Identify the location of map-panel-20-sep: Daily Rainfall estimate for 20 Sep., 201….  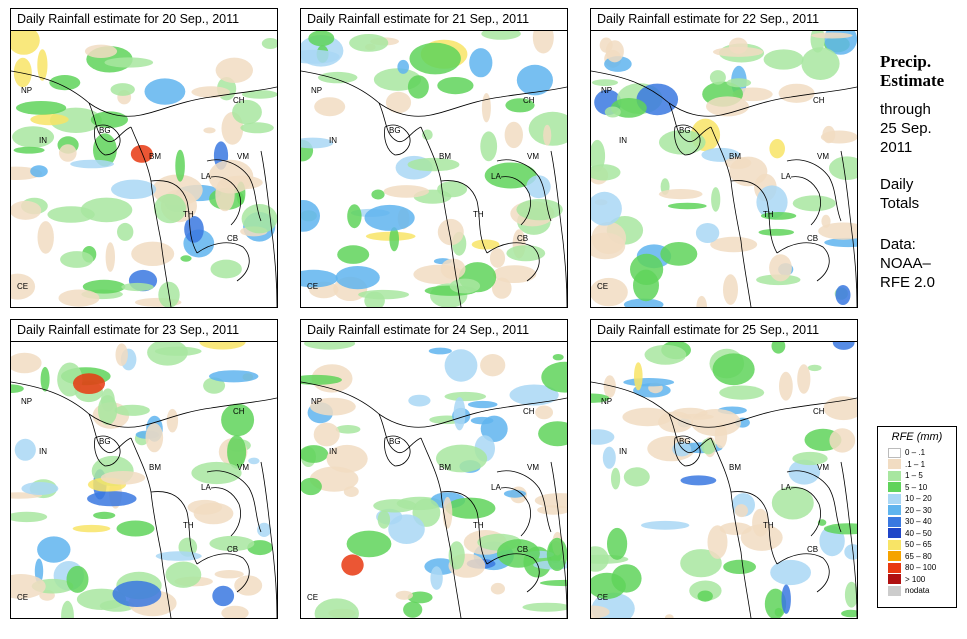
(144, 158).